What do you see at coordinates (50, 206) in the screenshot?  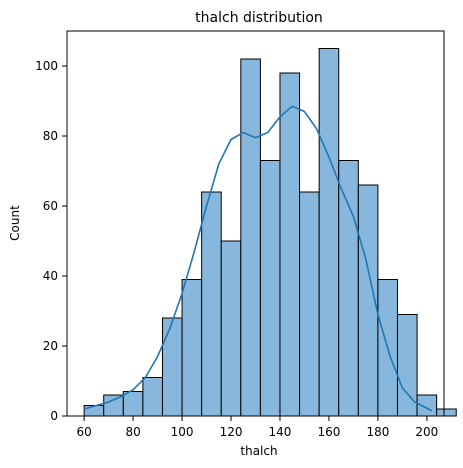 I see `y-tick-label-4: 60` at bounding box center [50, 206].